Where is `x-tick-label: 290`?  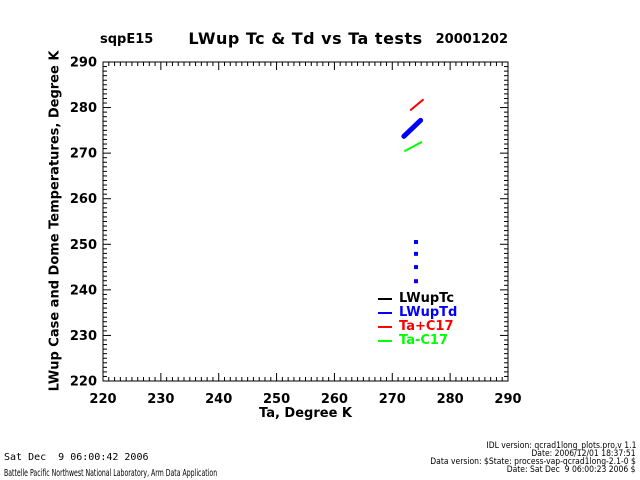 x-tick-label: 290 is located at coordinates (507, 399).